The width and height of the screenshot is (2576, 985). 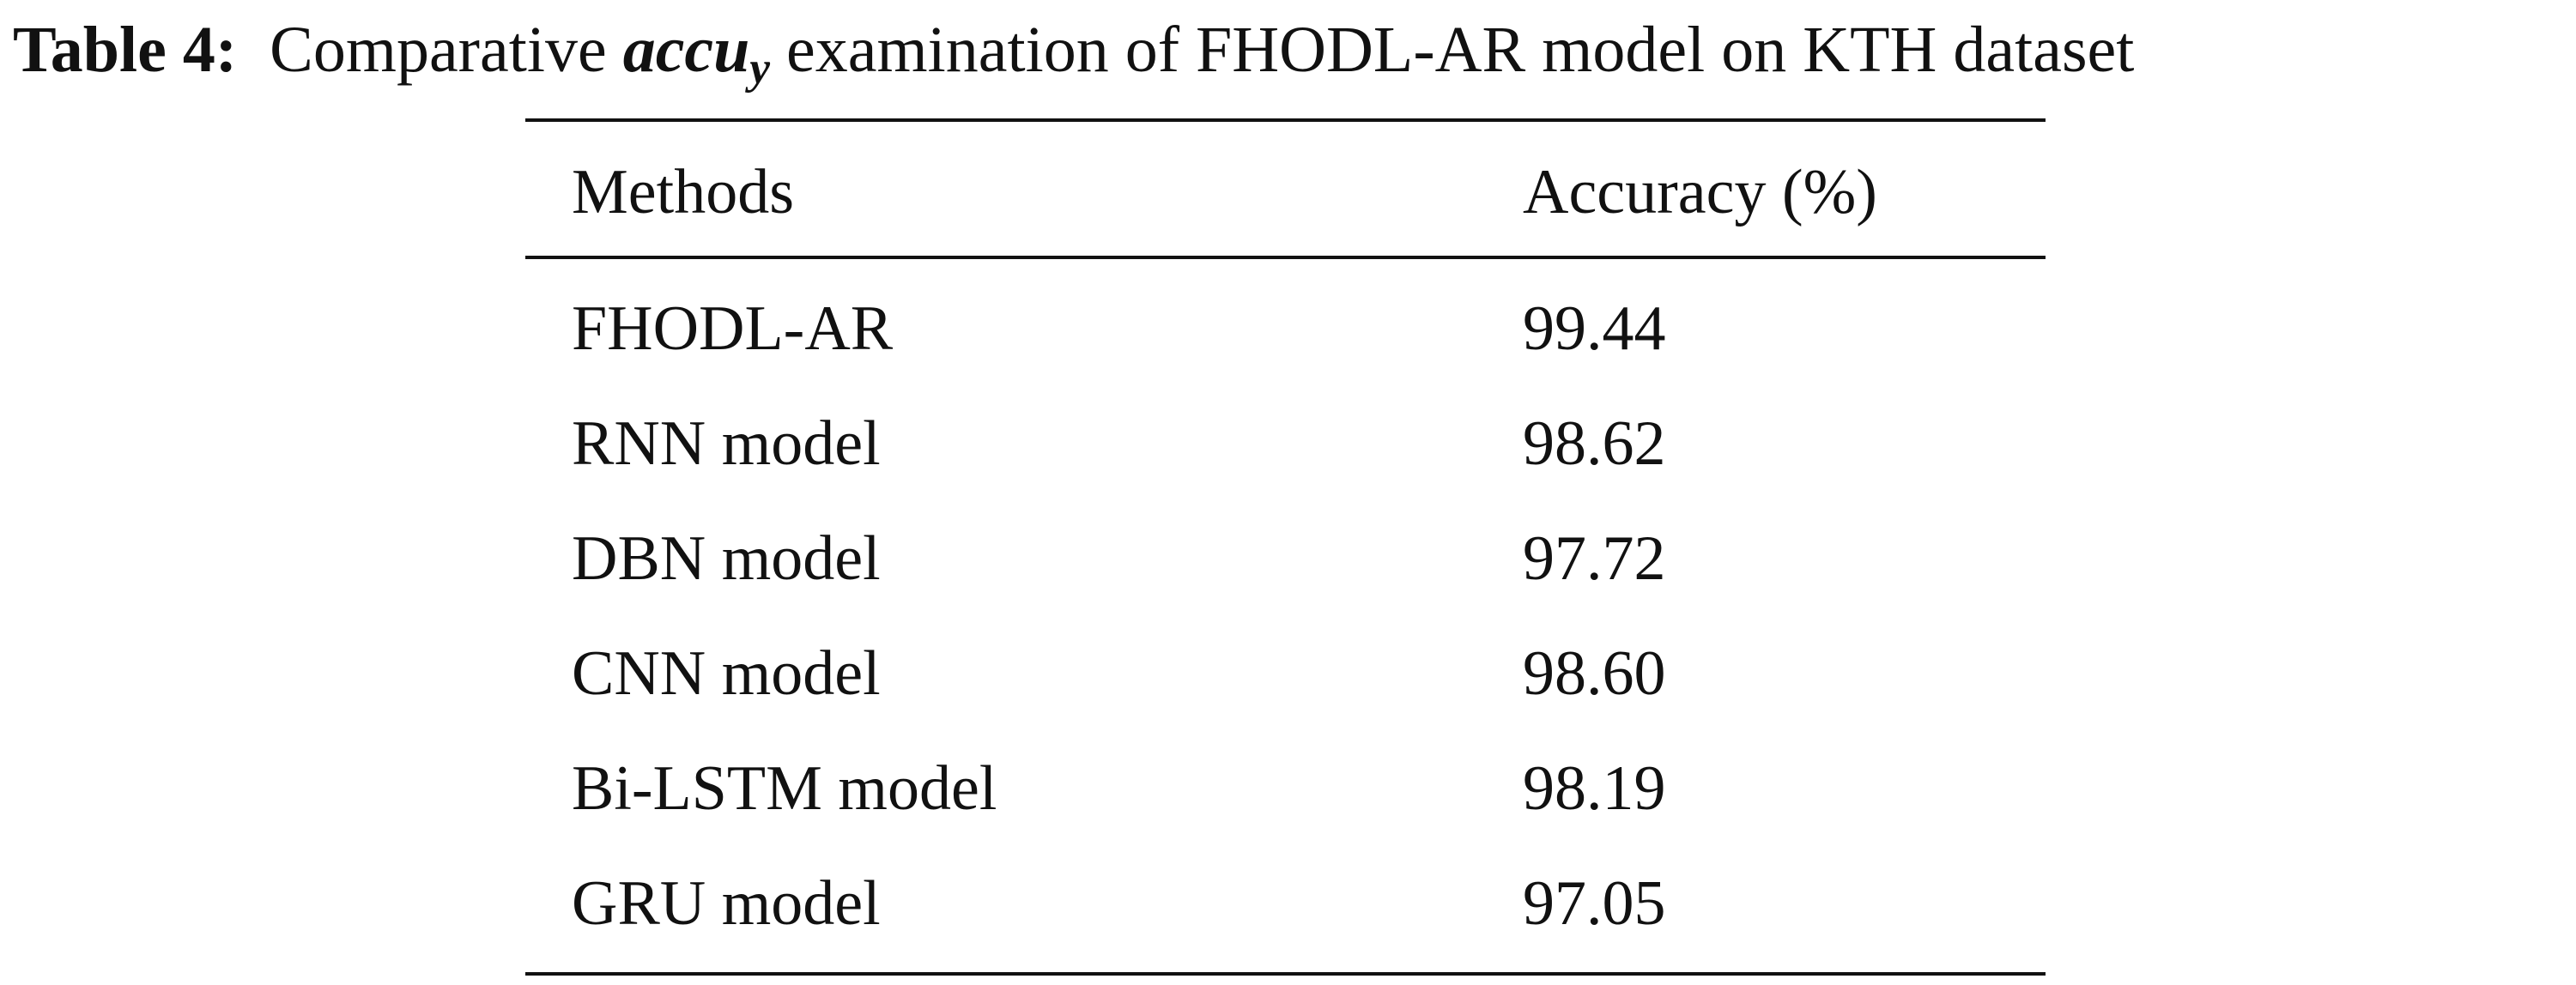 What do you see at coordinates (733, 328) in the screenshot?
I see `method-cell: FHODL-AR` at bounding box center [733, 328].